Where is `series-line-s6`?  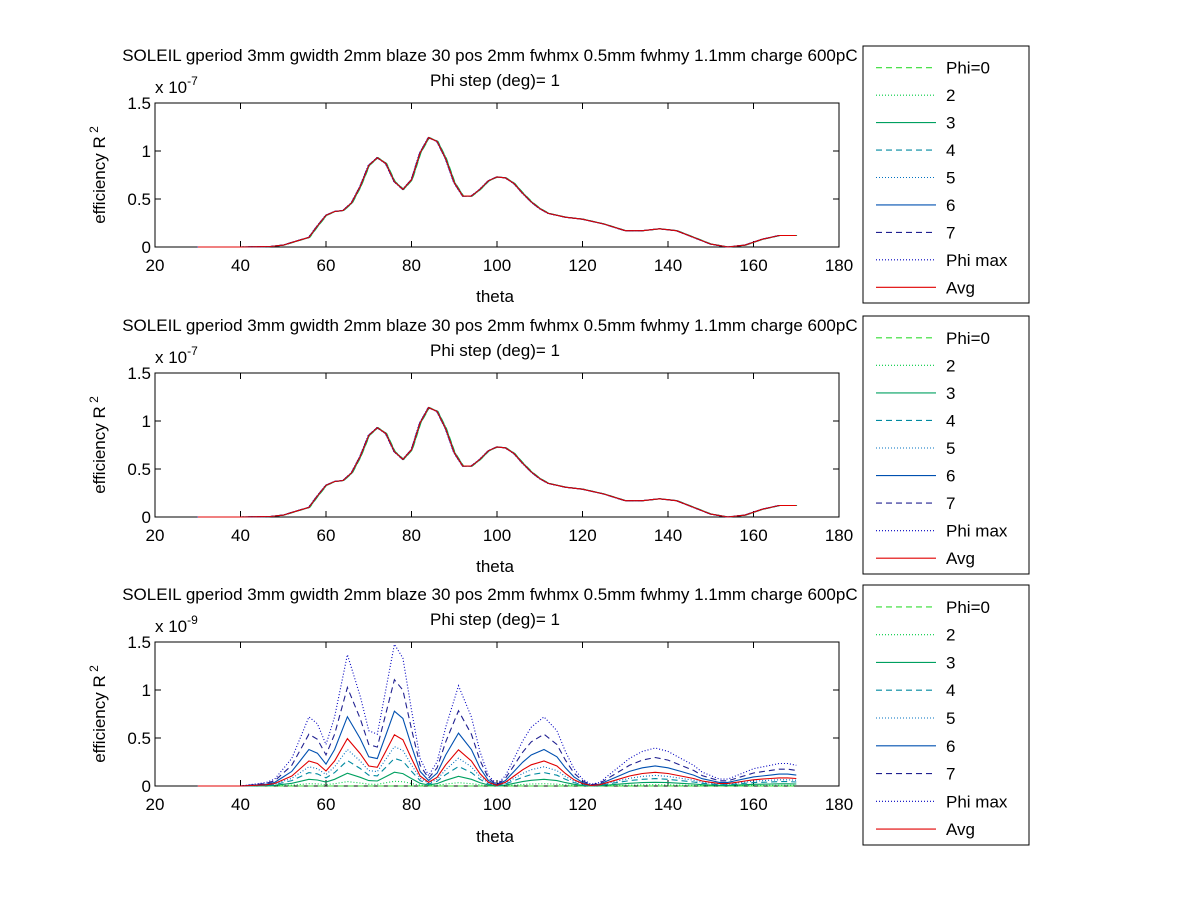
series-line-s6 is located at coordinates (497, 748).